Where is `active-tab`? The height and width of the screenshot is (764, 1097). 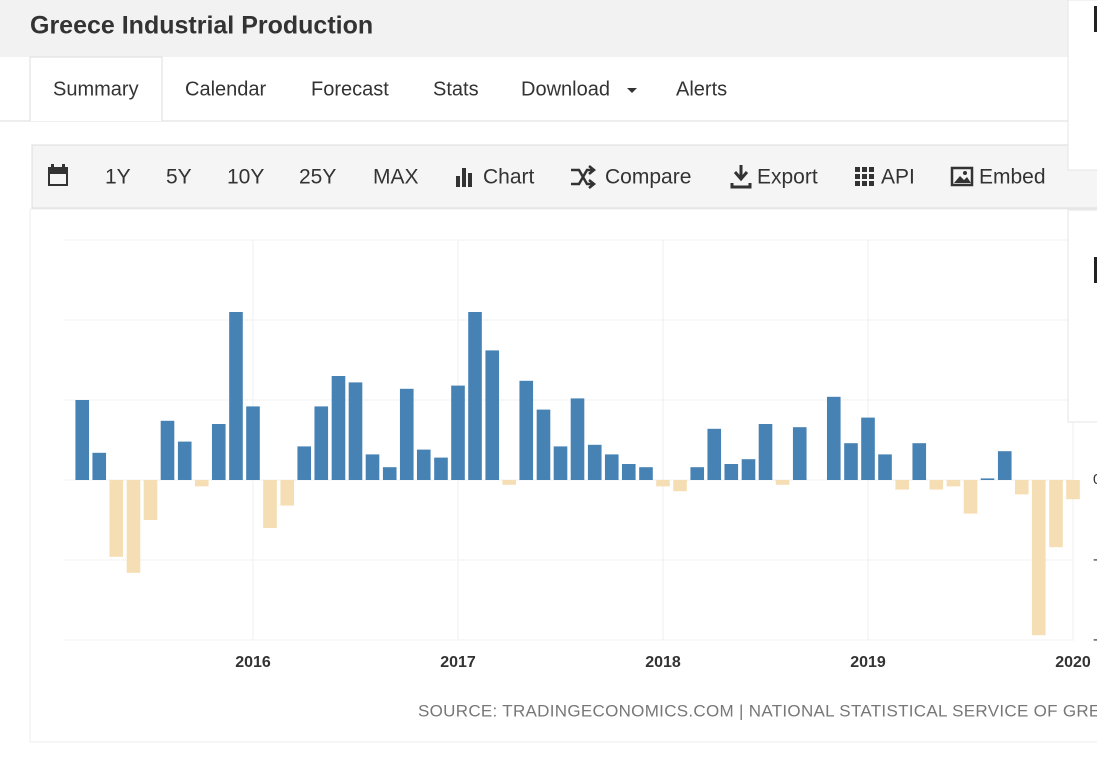 active-tab is located at coordinates (96, 88).